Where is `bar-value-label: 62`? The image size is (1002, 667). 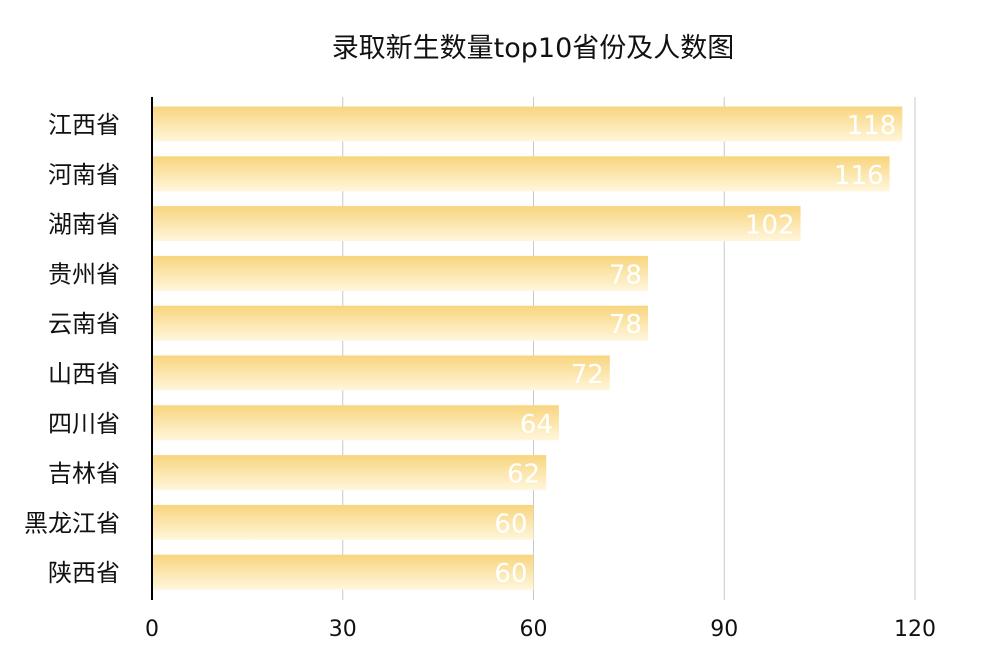 bar-value-label: 62 is located at coordinates (523, 475).